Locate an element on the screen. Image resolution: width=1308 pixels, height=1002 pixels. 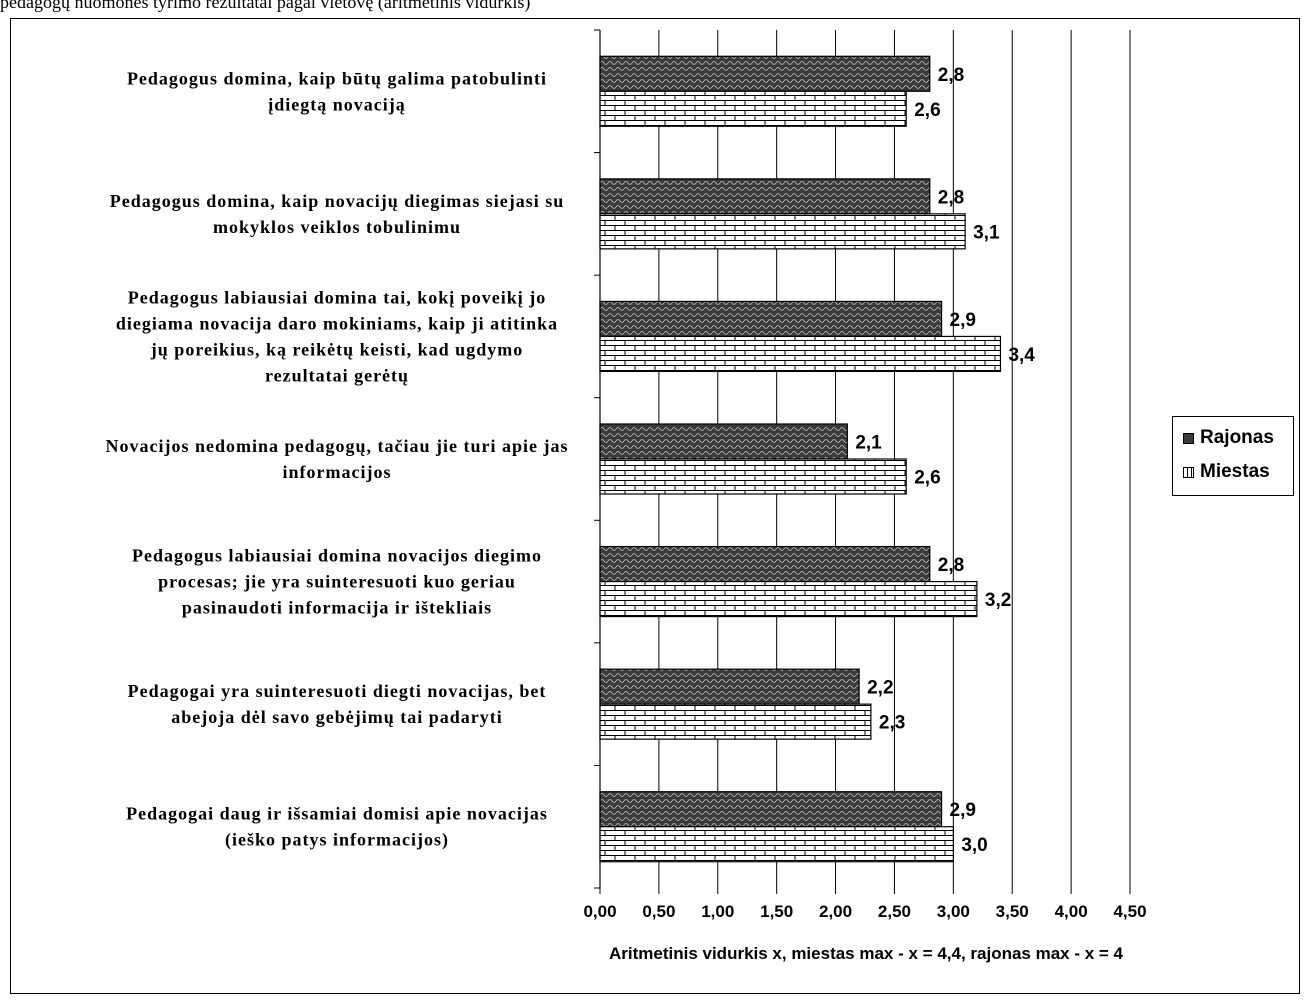
data-label-miestas: 3,0 is located at coordinates (974, 845).